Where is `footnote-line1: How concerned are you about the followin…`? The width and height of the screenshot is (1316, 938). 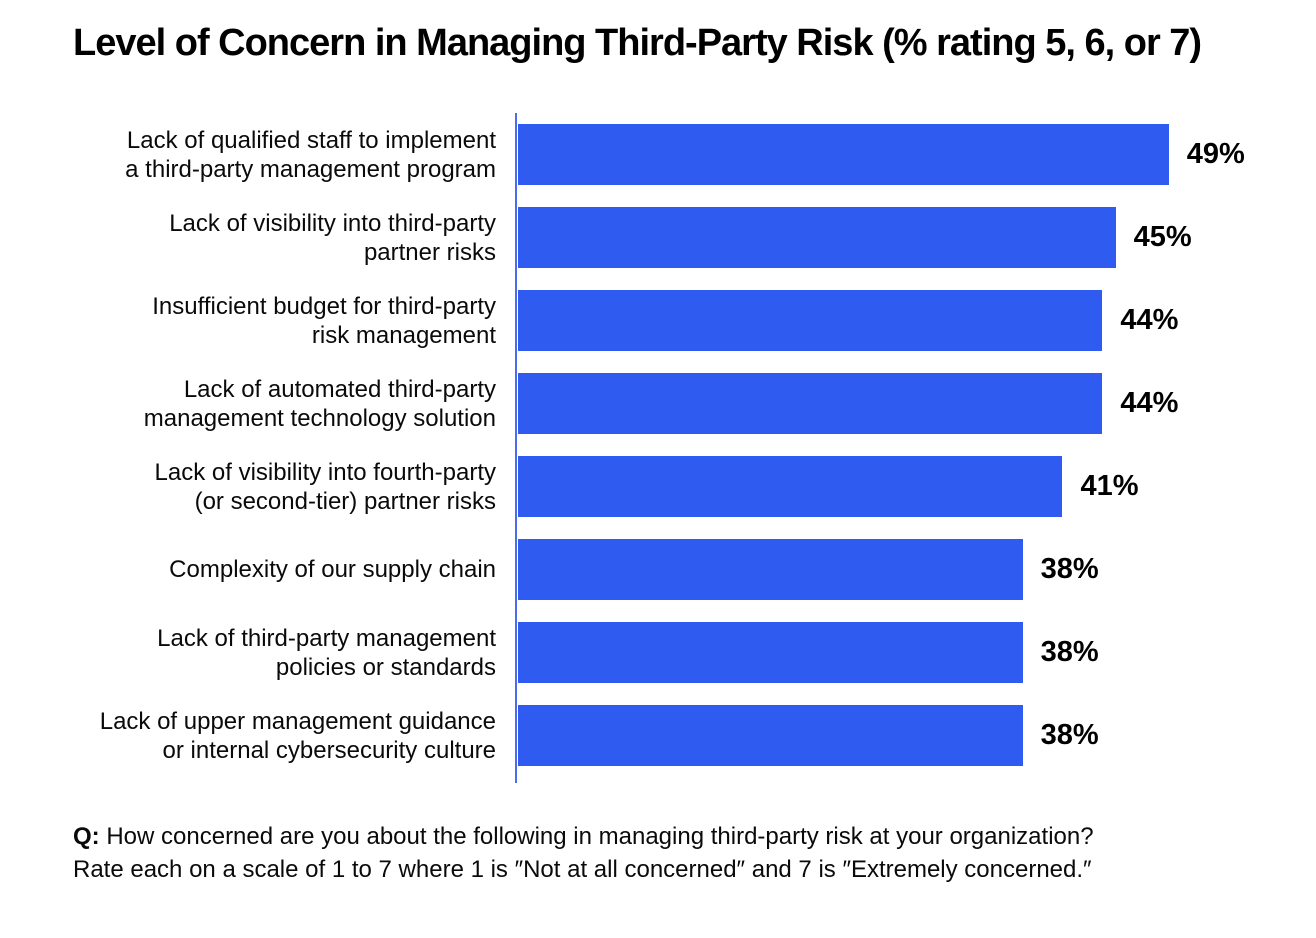
footnote-line1: How concerned are you about the followin… is located at coordinates (596, 836).